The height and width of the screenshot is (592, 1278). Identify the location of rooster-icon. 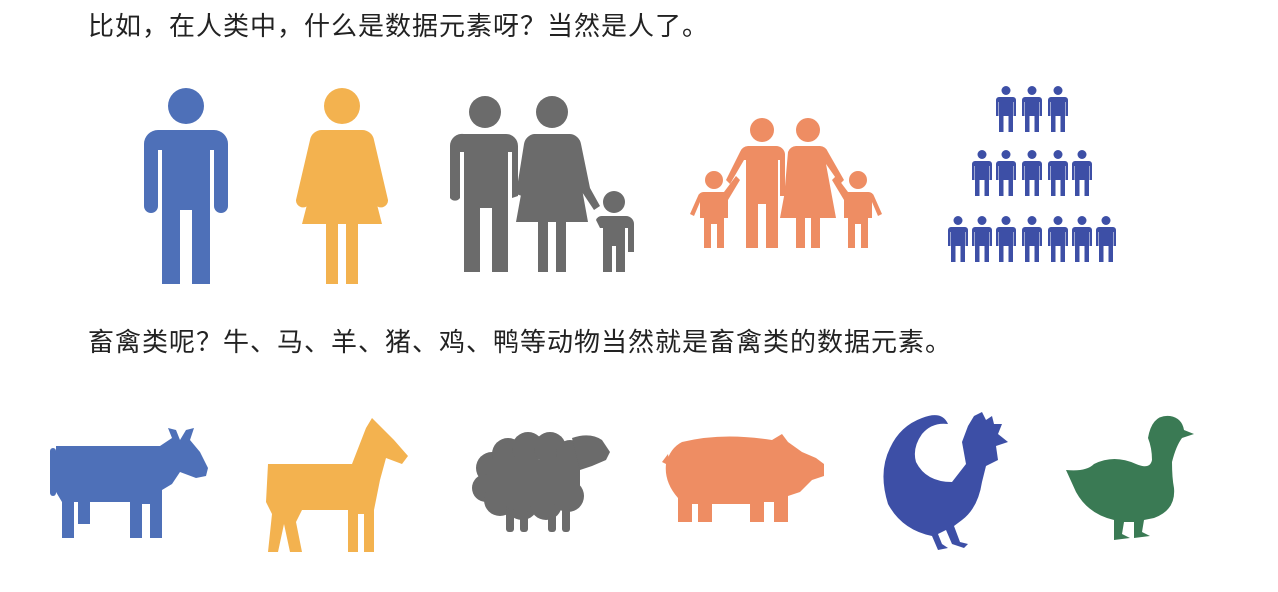
(946, 482).